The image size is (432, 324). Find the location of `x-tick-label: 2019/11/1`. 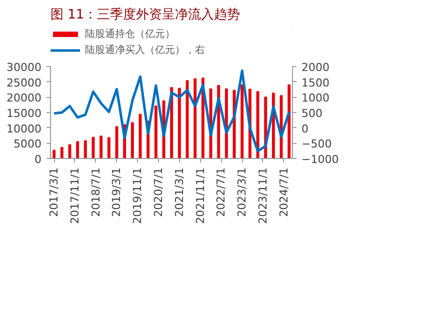

x-tick-label: 2019/11/1 is located at coordinates (137, 195).